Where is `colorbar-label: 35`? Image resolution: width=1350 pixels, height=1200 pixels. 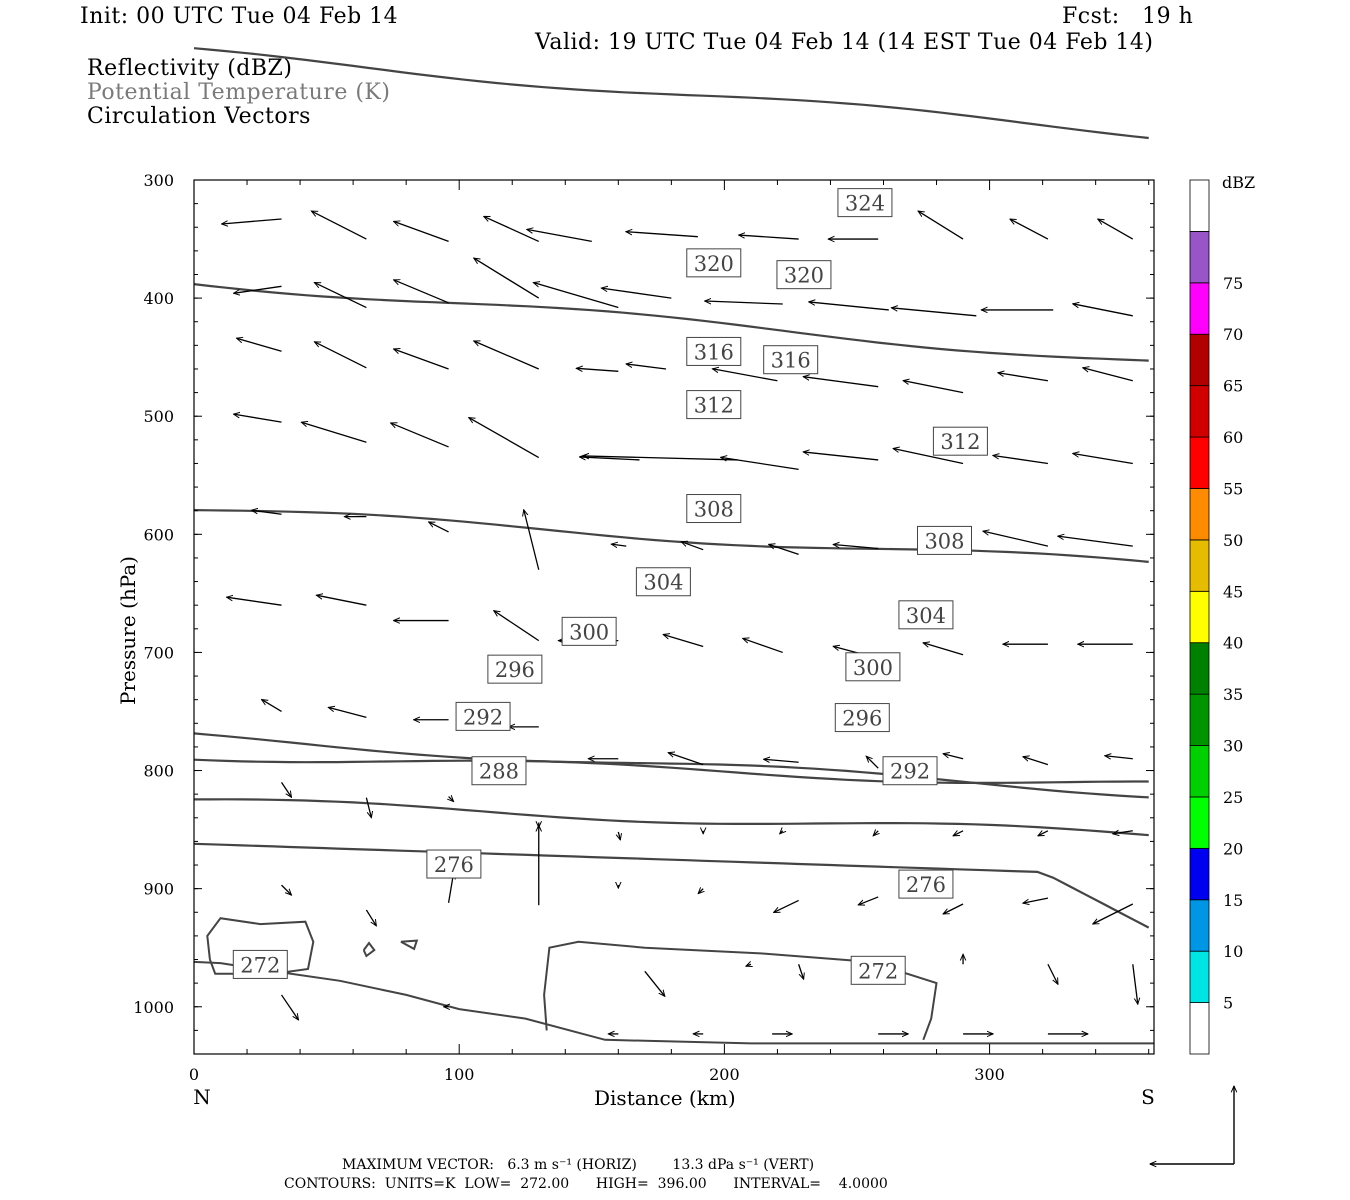 colorbar-label: 35 is located at coordinates (1233, 694).